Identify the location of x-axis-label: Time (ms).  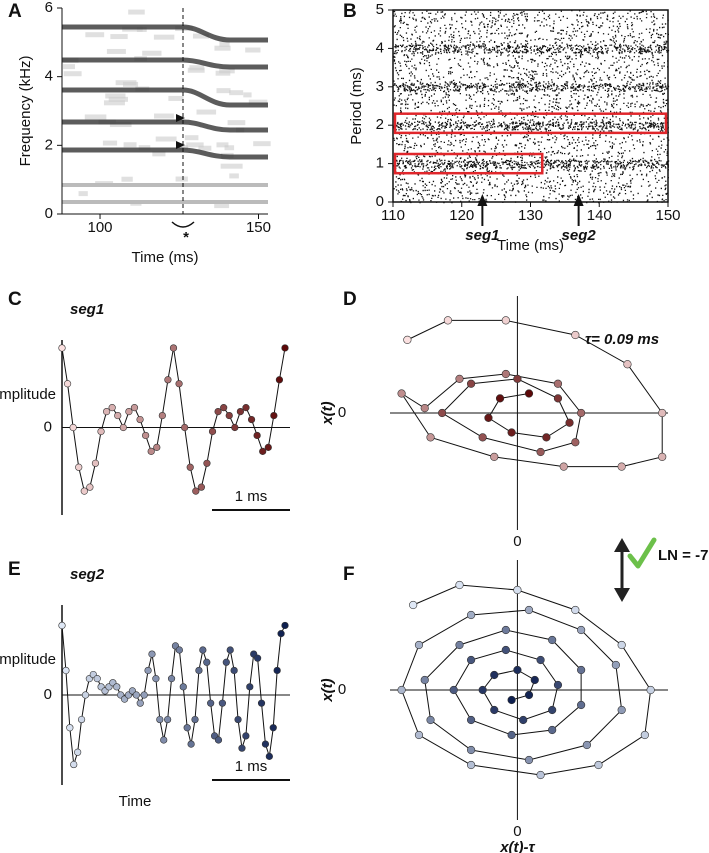
(165, 257).